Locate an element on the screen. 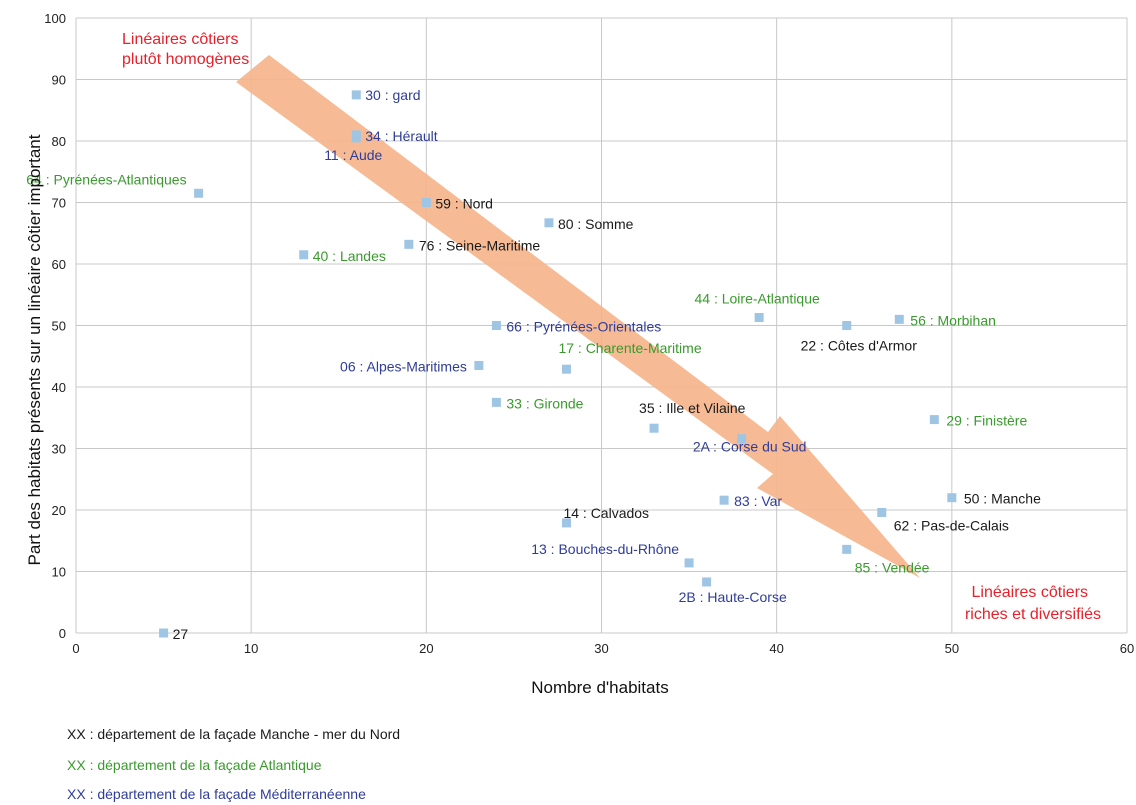 The width and height of the screenshot is (1136, 805). y-tick-label: 0 is located at coordinates (62, 633).